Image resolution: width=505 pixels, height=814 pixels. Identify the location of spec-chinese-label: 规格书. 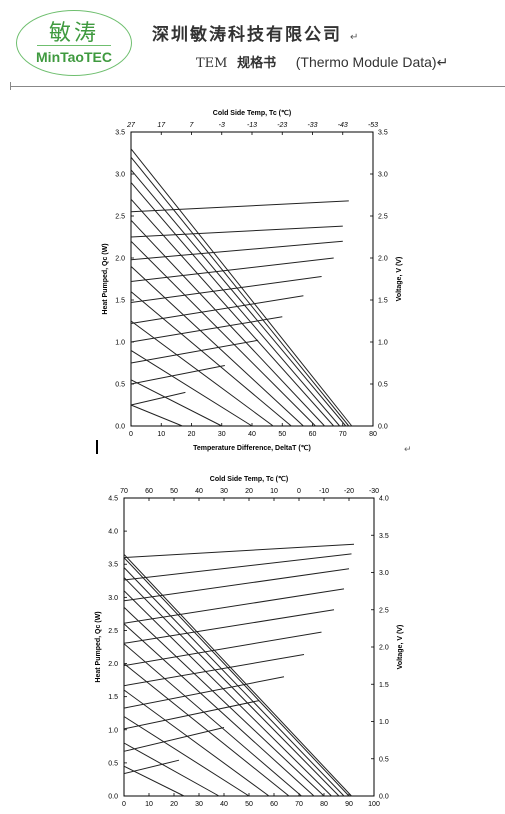
(257, 63).